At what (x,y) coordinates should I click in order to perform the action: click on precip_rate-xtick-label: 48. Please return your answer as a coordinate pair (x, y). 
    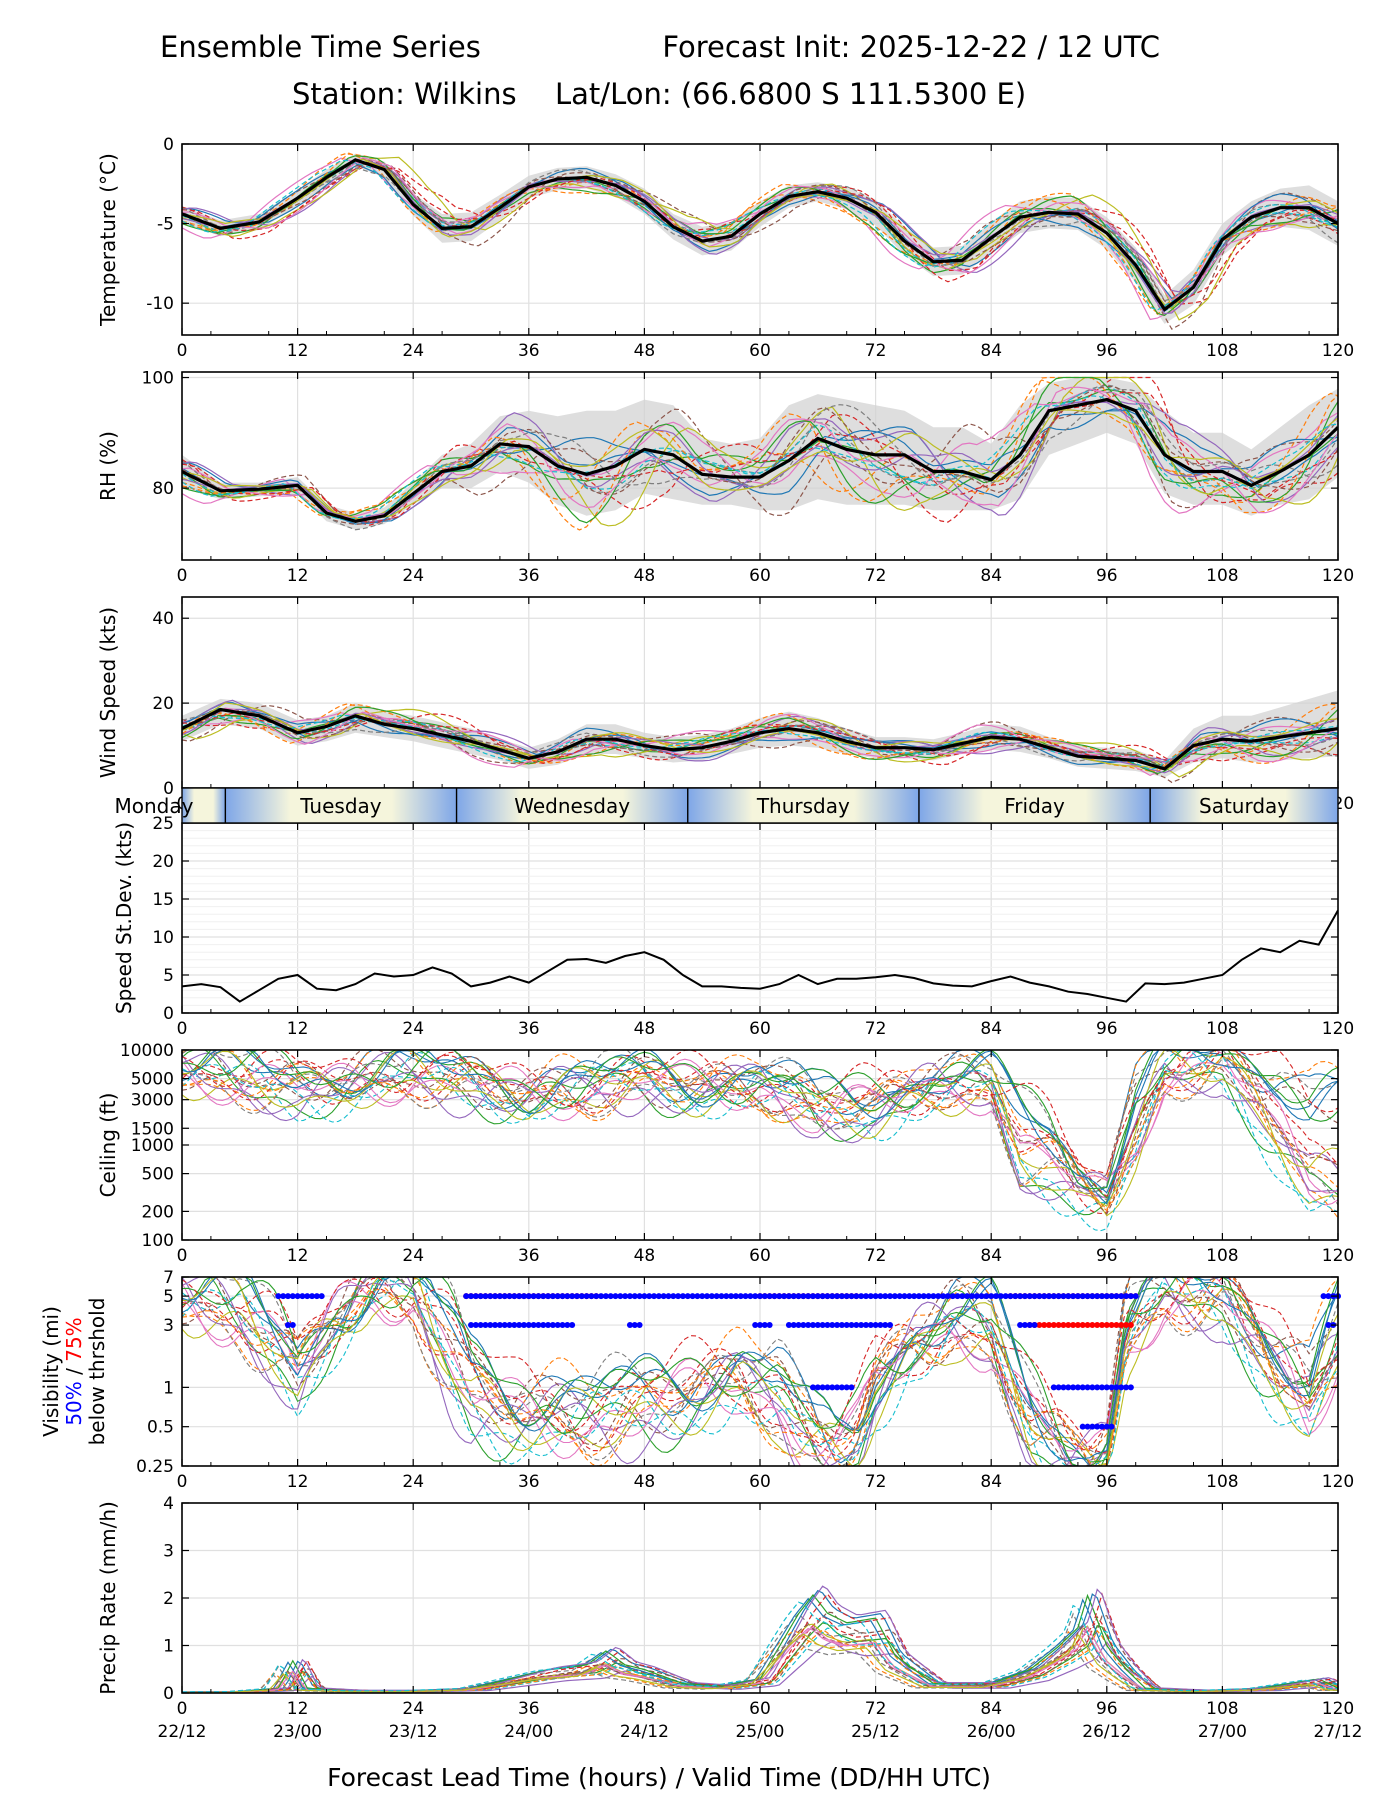
    Looking at the image, I should click on (645, 1709).